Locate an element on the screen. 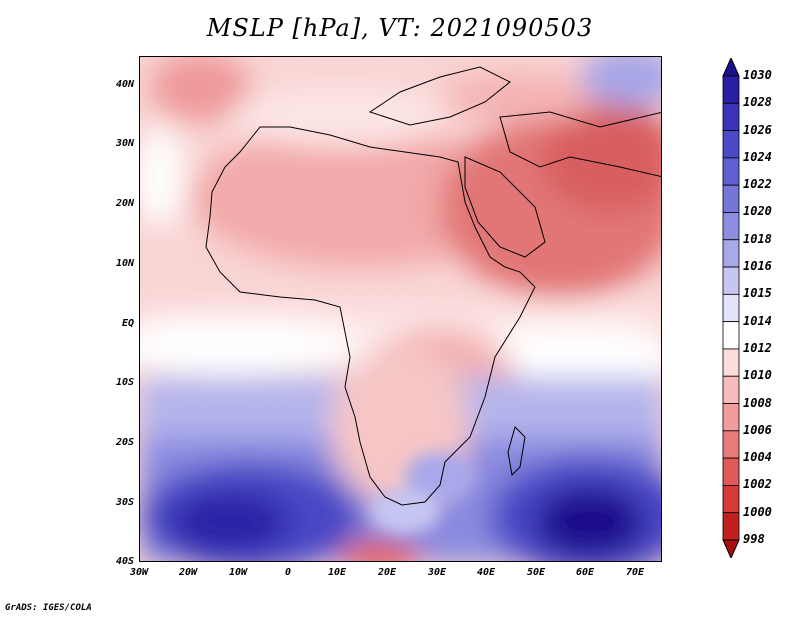 This screenshot has height=618, width=800. colorbar-tick-label: 1024 is located at coordinates (757, 156).